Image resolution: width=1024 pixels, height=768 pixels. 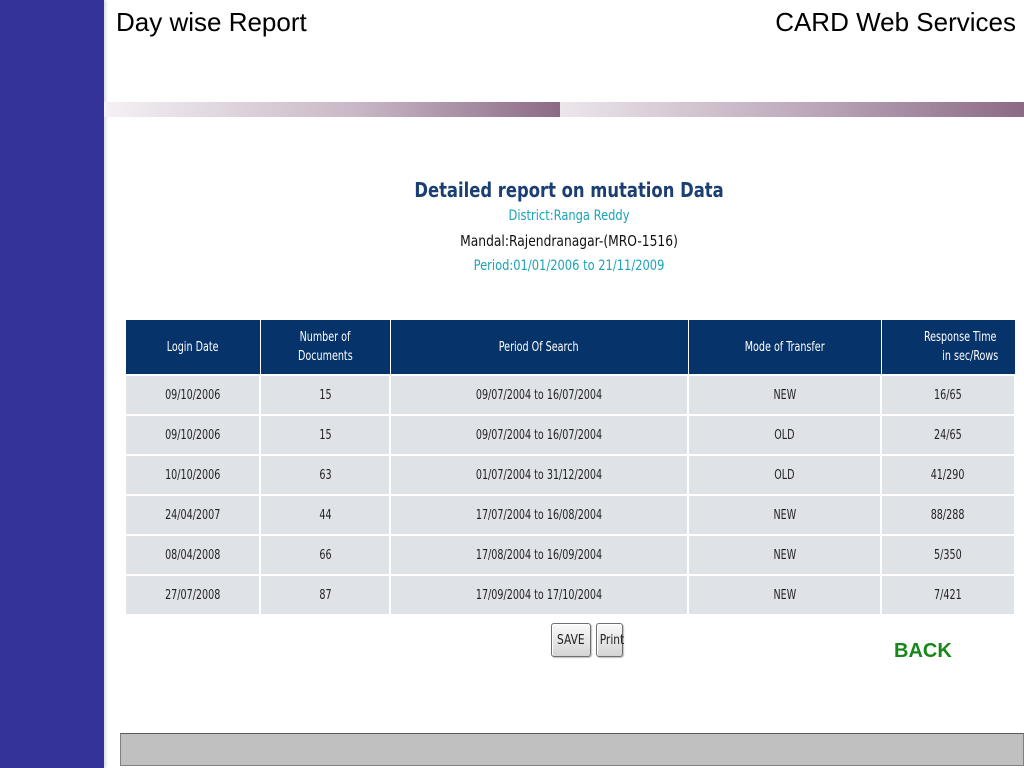 I want to click on slide-title: Day wise Report, so click(x=211, y=22).